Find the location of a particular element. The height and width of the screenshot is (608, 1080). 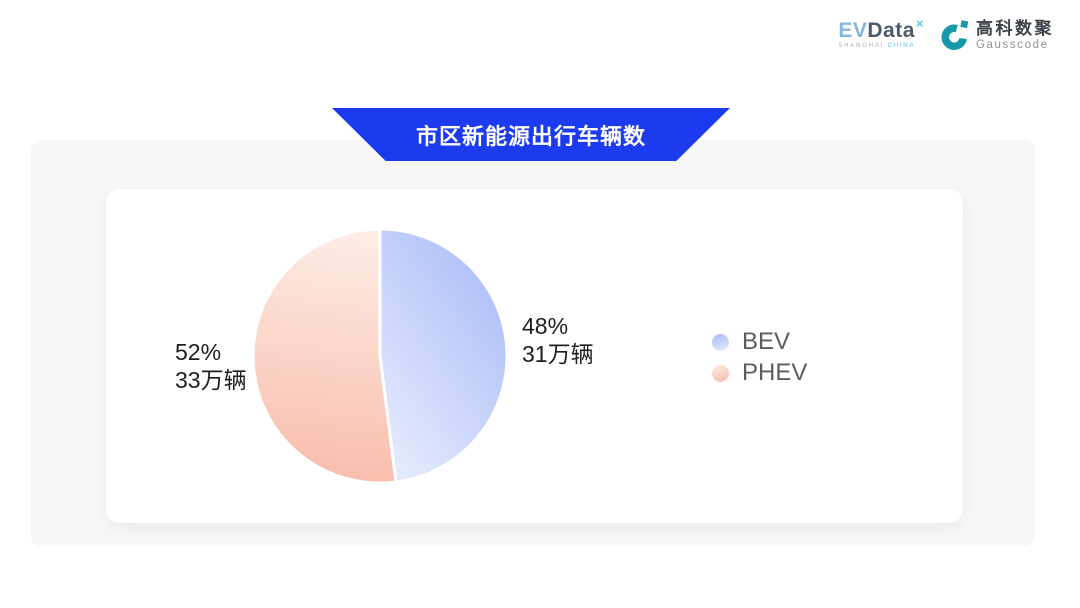

legend-item-phev: PHEV is located at coordinates (759, 373).